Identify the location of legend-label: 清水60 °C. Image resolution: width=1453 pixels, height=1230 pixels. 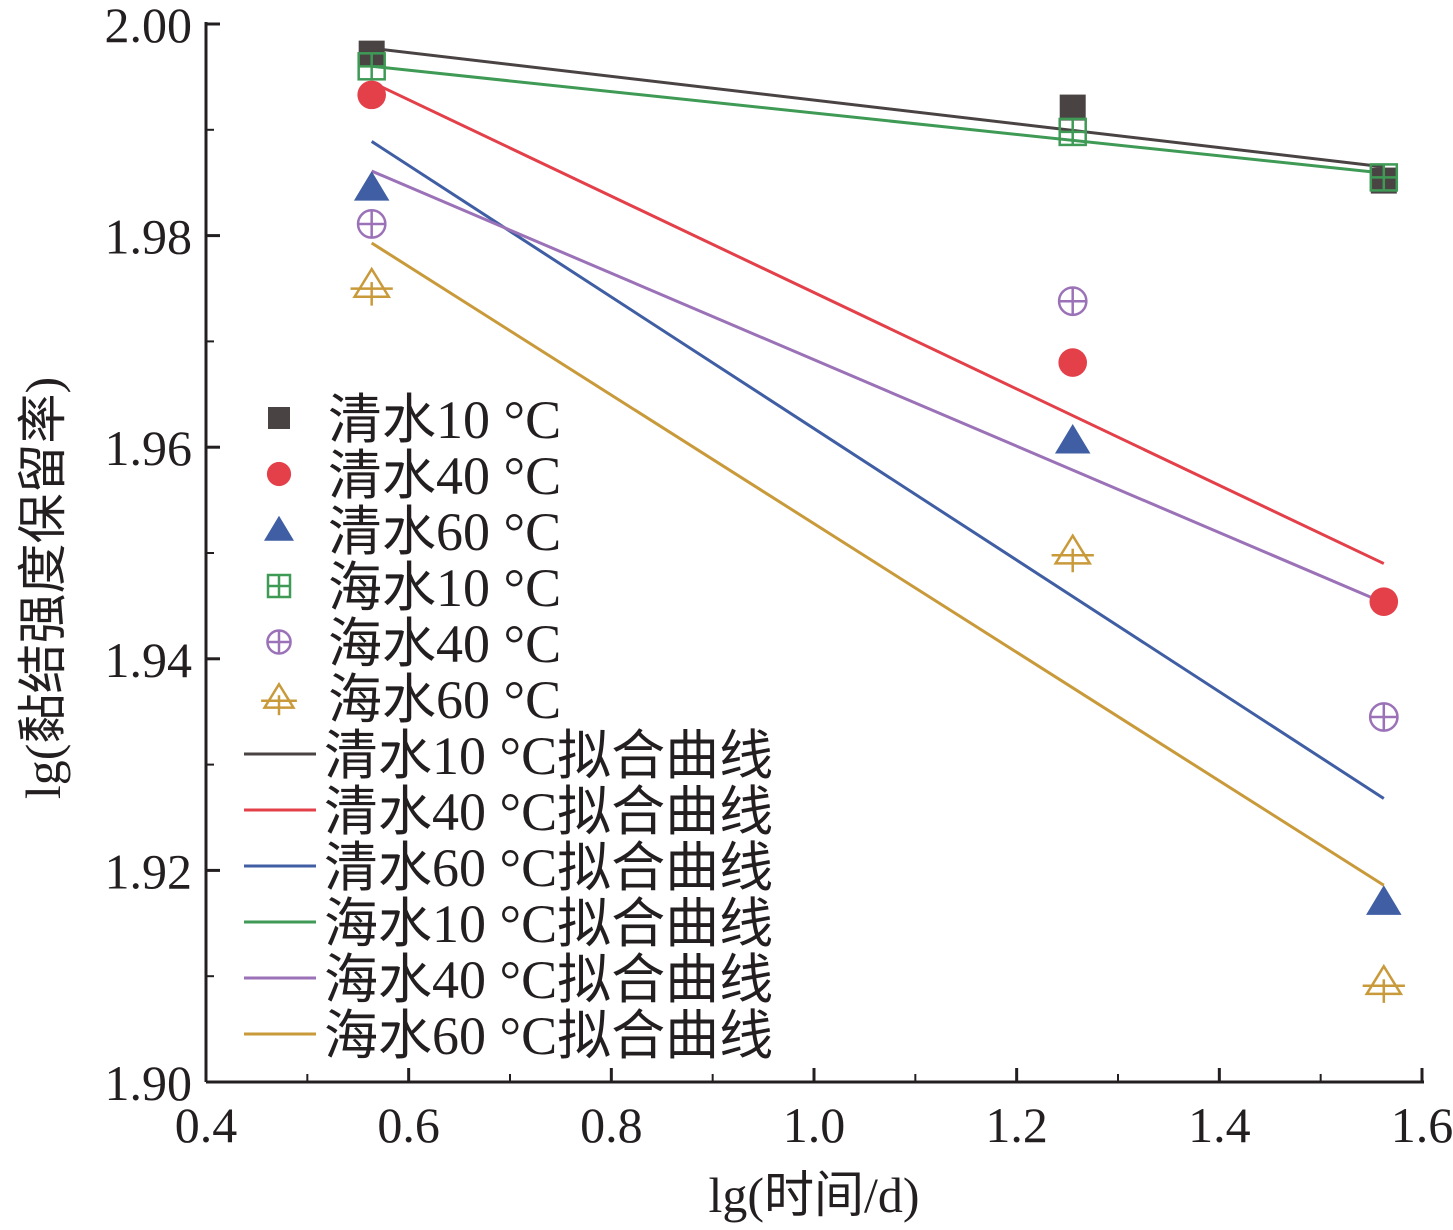
(444, 532).